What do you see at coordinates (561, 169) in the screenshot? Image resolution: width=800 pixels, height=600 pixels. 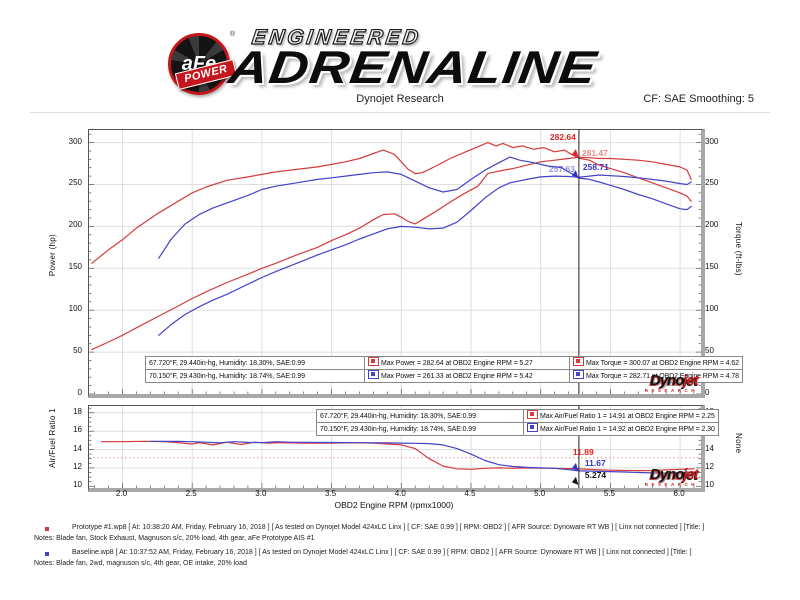 I see `cursor-value-blue-torque: 257.63` at bounding box center [561, 169].